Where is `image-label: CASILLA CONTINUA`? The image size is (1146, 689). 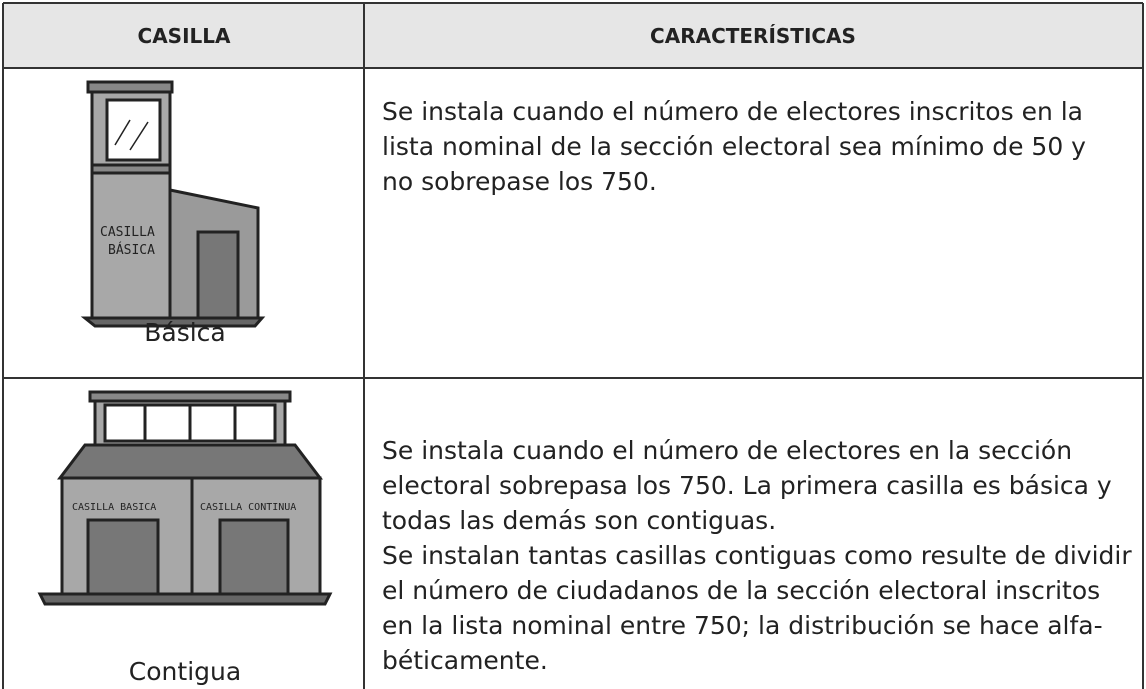 image-label: CASILLA CONTINUA is located at coordinates (248, 507).